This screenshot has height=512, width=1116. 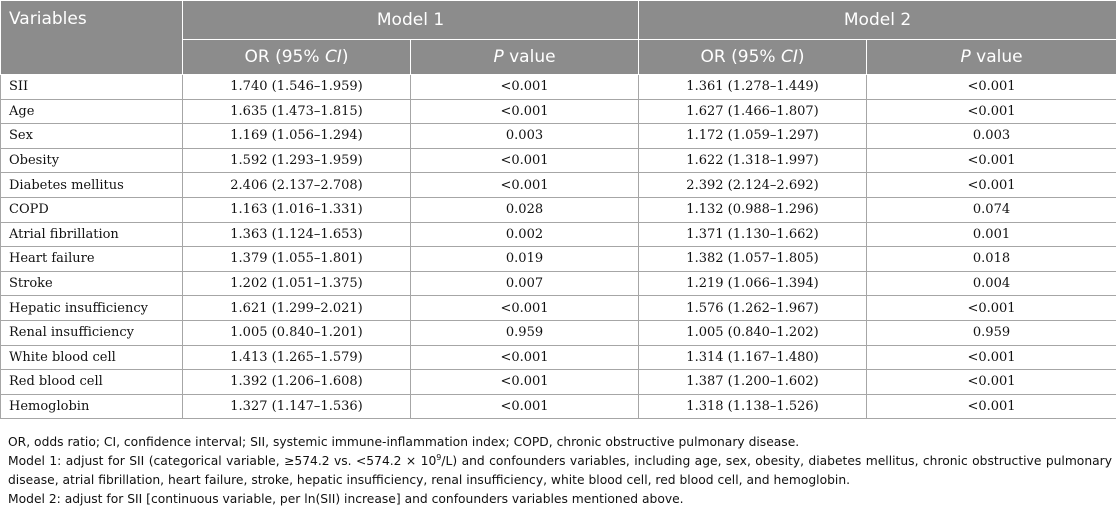 I want to click on model2-or-cell: 1.371 (1.130–1.662), so click(x=753, y=234).